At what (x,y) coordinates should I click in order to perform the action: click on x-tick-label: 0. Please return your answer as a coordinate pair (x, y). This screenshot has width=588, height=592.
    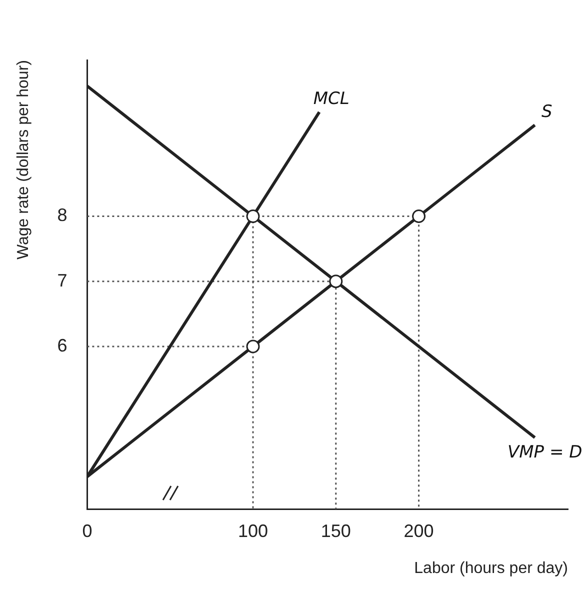
    Looking at the image, I should click on (87, 530).